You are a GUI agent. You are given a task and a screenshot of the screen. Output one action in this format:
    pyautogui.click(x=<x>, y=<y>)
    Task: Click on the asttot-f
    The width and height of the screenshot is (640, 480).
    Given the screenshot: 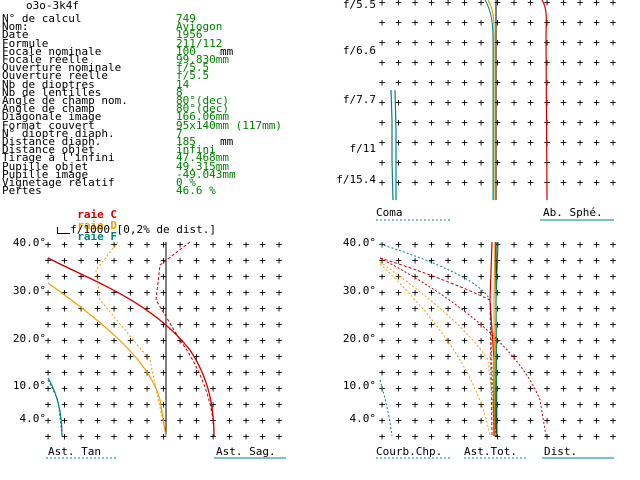 What is the action you would take?
    pyautogui.click(x=497, y=339)
    